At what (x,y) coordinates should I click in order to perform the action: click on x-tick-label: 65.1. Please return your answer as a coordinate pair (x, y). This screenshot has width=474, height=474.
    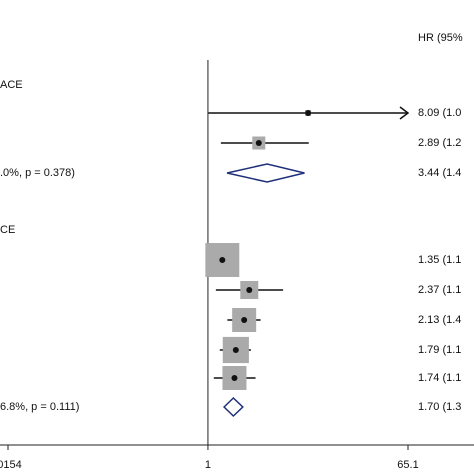
    Looking at the image, I should click on (407, 465).